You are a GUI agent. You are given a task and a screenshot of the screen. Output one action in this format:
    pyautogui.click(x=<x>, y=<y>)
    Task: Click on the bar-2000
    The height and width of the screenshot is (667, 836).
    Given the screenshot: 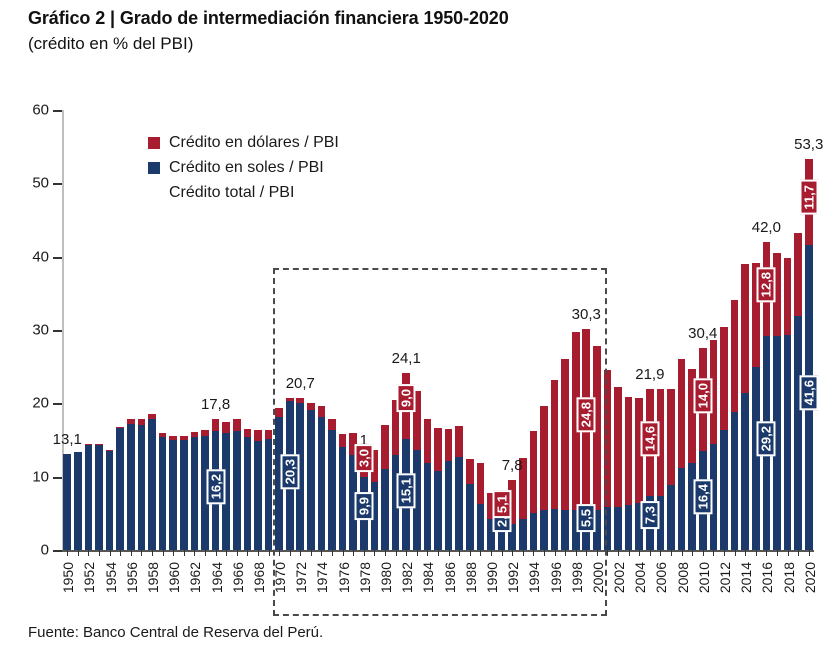 What is the action you would take?
    pyautogui.click(x=597, y=448)
    